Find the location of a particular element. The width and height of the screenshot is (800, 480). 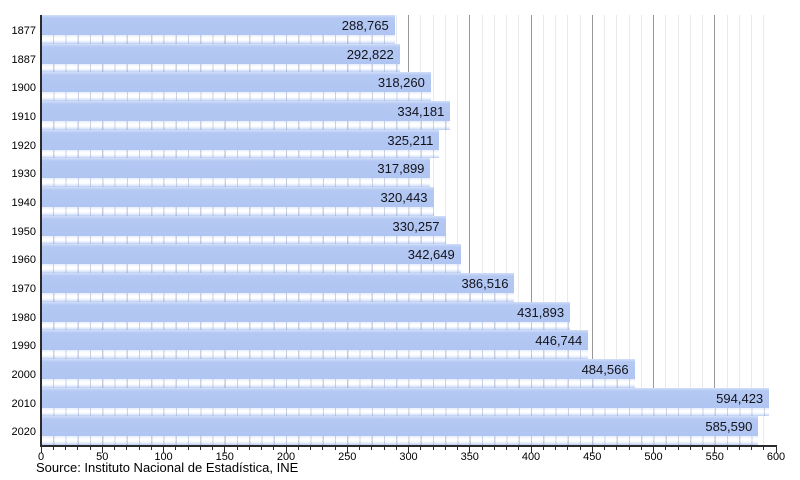

bar-row: 292,822 is located at coordinates (408, 58).